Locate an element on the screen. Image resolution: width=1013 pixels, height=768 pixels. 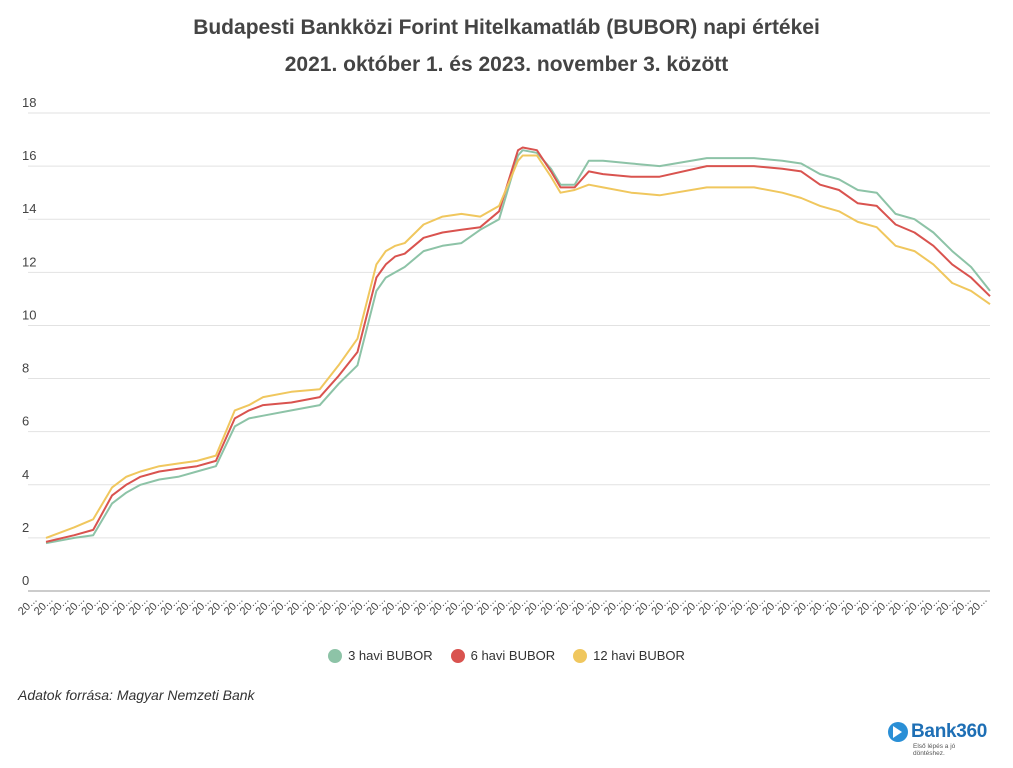
legend-item-3-havi: 3 havi BUBOR is located at coordinates (380, 655).